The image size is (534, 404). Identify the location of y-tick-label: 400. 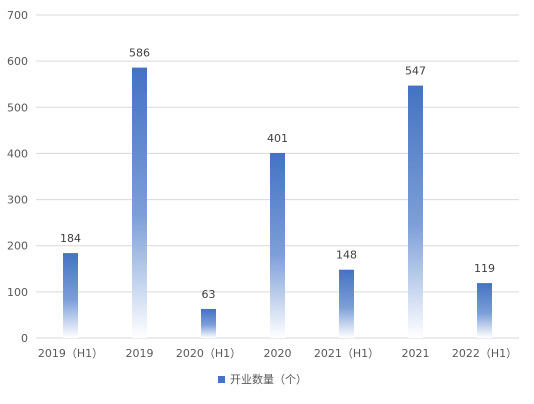
(17, 153).